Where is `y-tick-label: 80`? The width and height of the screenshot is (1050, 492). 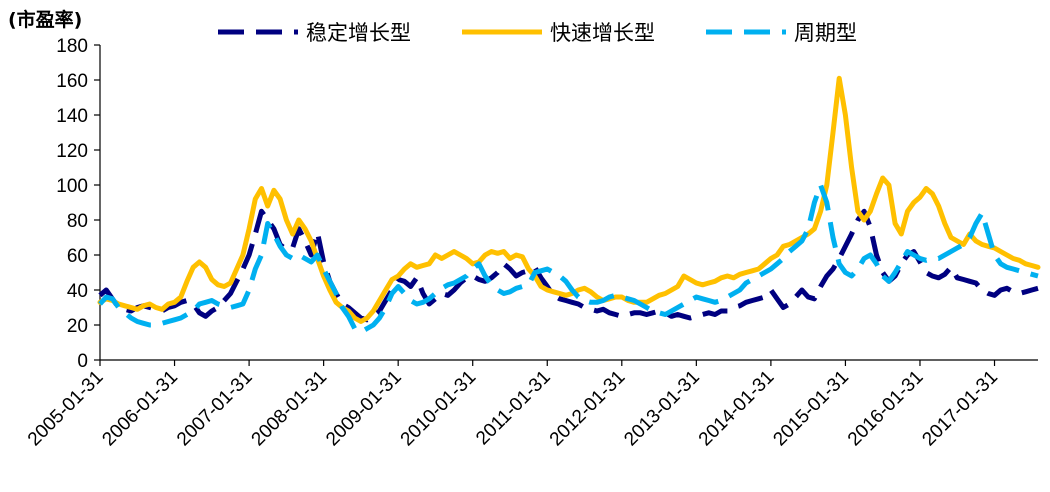 y-tick-label: 80 is located at coordinates (77, 221).